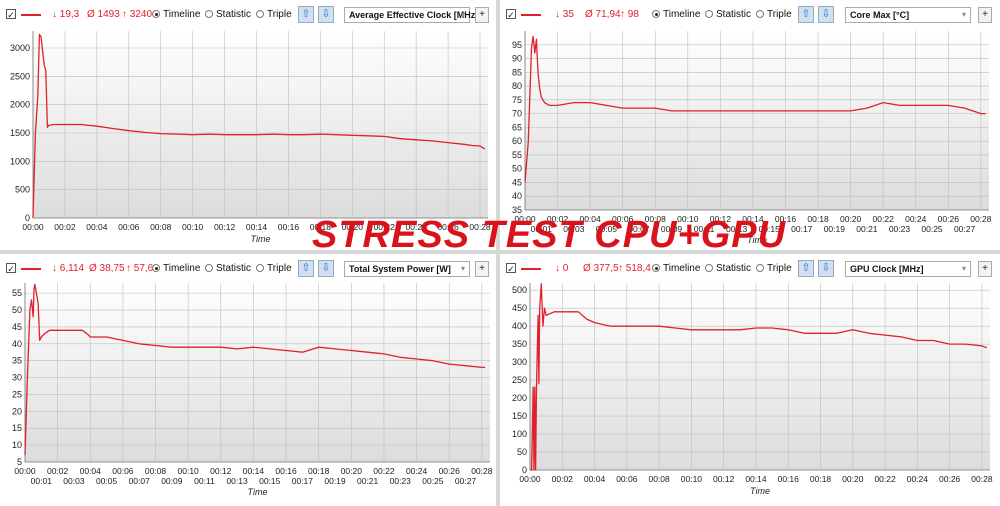 This screenshot has height=506, width=1000. Describe the element at coordinates (107, 481) in the screenshot. I see `x-tick-label: 00:05` at that location.